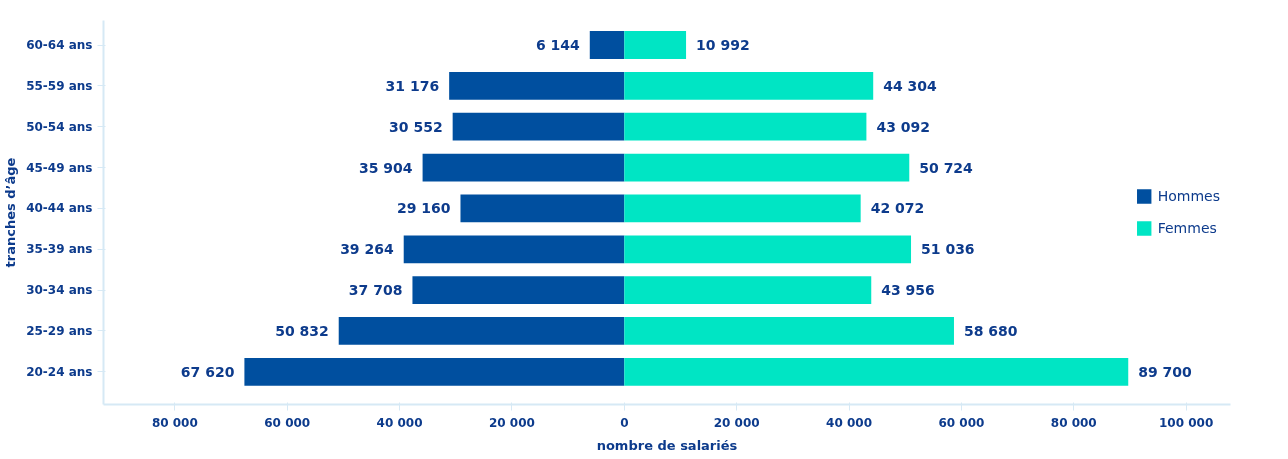 The width and height of the screenshot is (1288, 459). I want to click on data-label: 37 708, so click(375, 290).